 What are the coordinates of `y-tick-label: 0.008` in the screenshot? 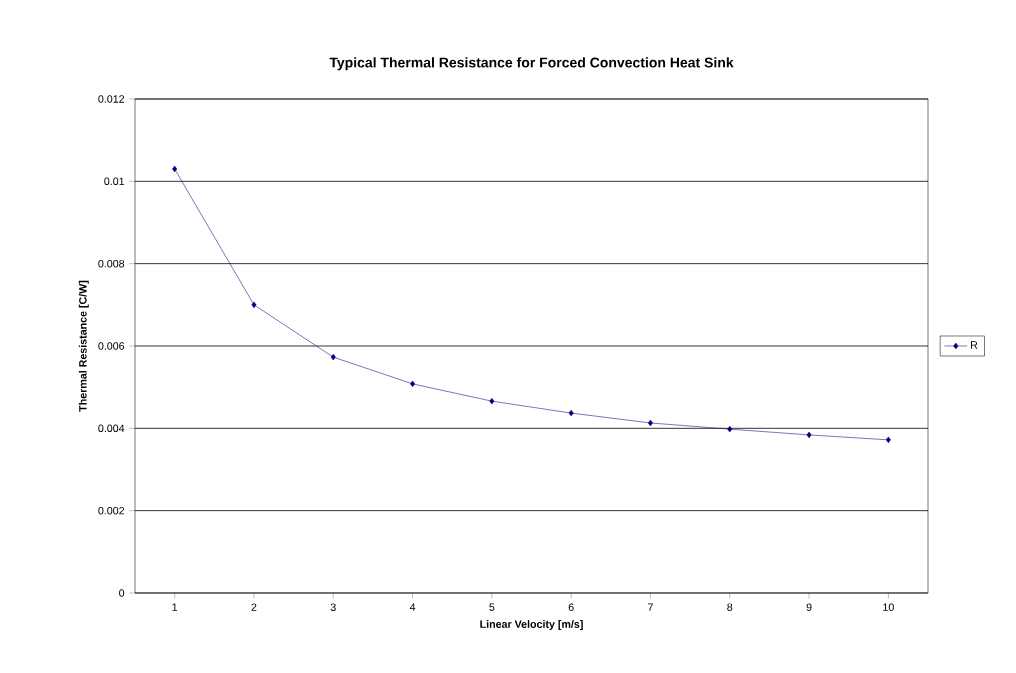 It's located at (111, 263).